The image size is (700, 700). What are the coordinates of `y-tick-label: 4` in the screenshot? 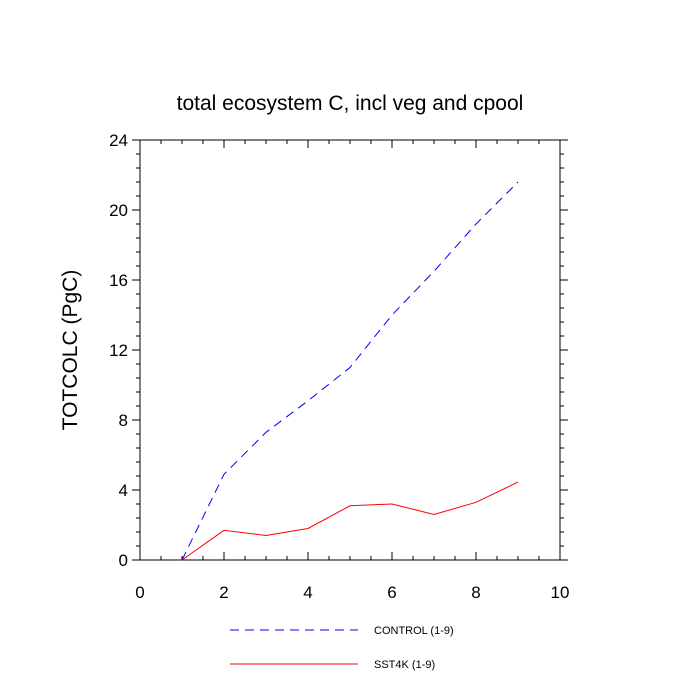 It's located at (123, 490).